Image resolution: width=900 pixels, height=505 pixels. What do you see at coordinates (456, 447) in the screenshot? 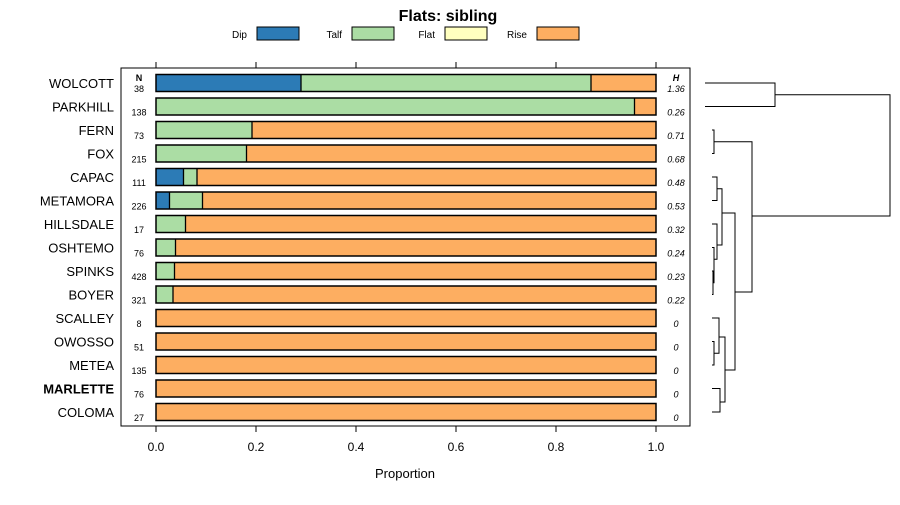
I see `x-tick-label: 0.6` at bounding box center [456, 447].